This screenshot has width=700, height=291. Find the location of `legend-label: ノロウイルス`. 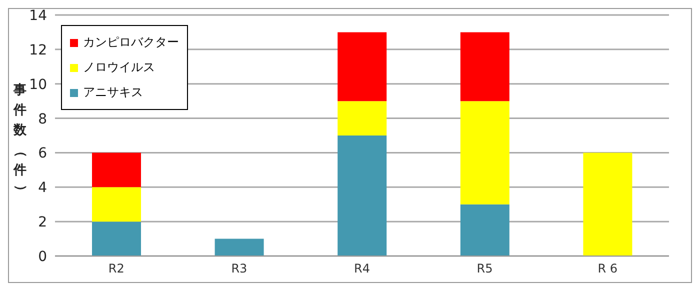

legend-label: ノロウイルス is located at coordinates (119, 67).